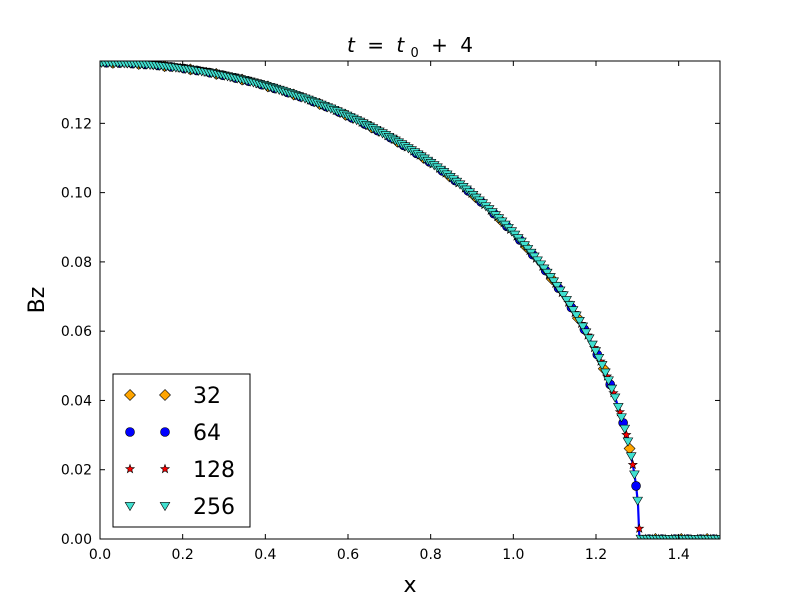 The image size is (800, 600). Describe the element at coordinates (179, 470) in the screenshot. I see `legend-item: 128` at that location.